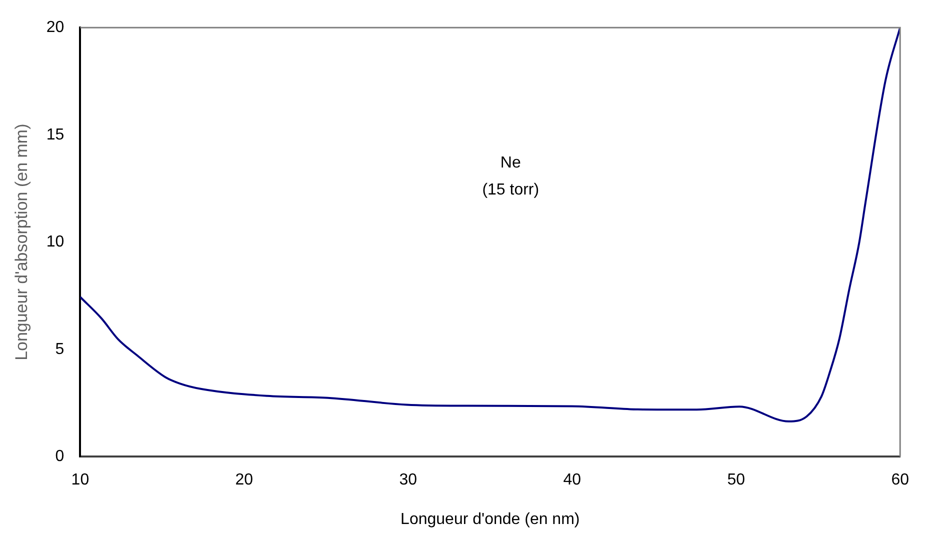 The width and height of the screenshot is (925, 543). What do you see at coordinates (511, 190) in the screenshot?
I see `annotation: (15 torr)` at bounding box center [511, 190].